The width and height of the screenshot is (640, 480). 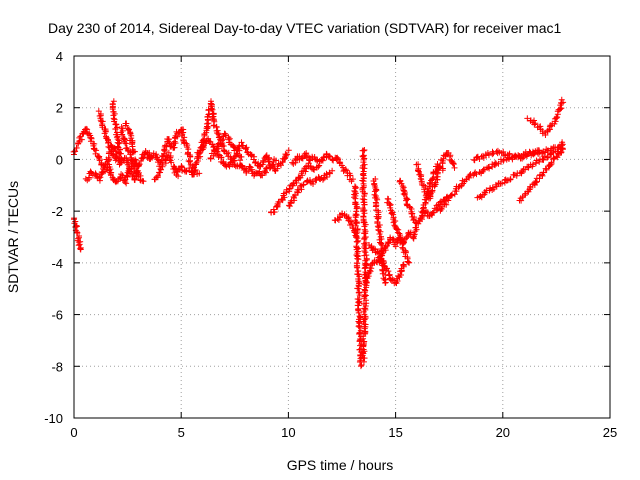 I want to click on y-tick-label: -2, so click(x=57, y=211).